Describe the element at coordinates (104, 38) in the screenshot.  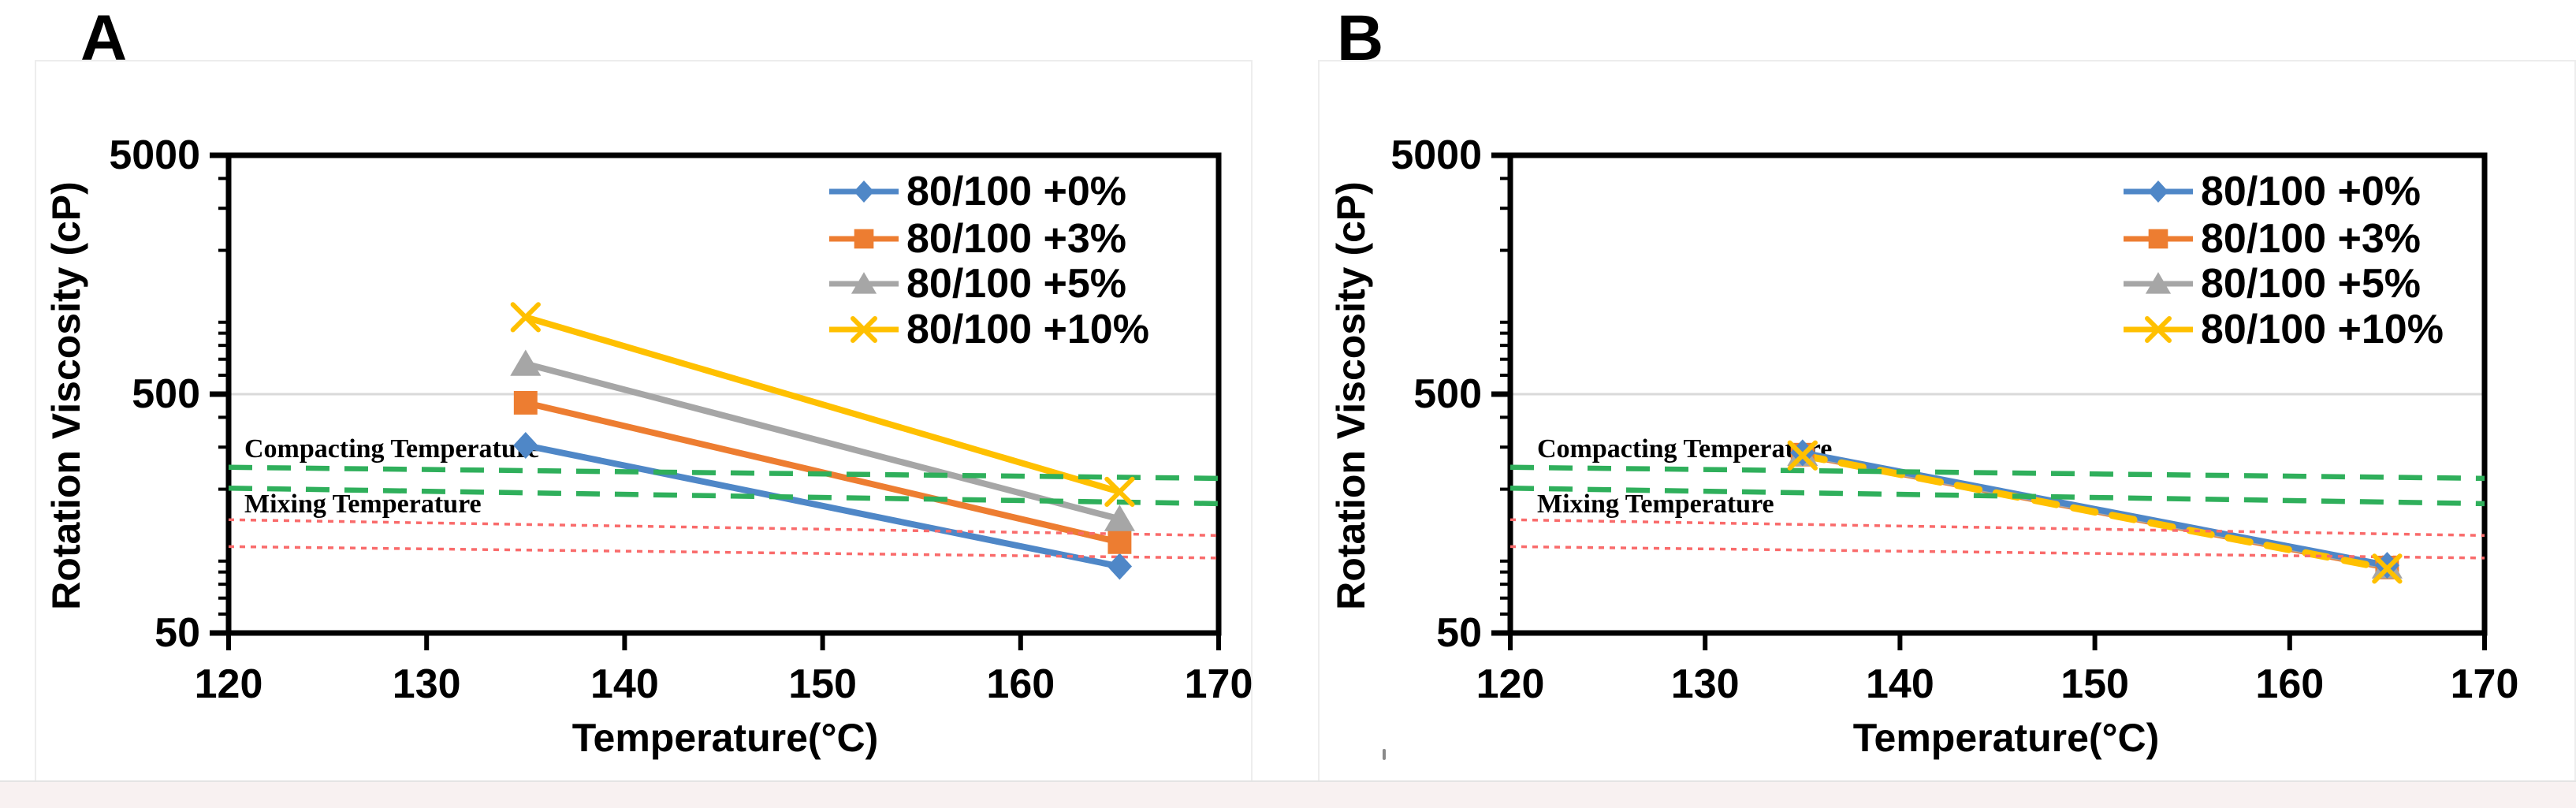
I see `panel-a-letter: A` at that location.